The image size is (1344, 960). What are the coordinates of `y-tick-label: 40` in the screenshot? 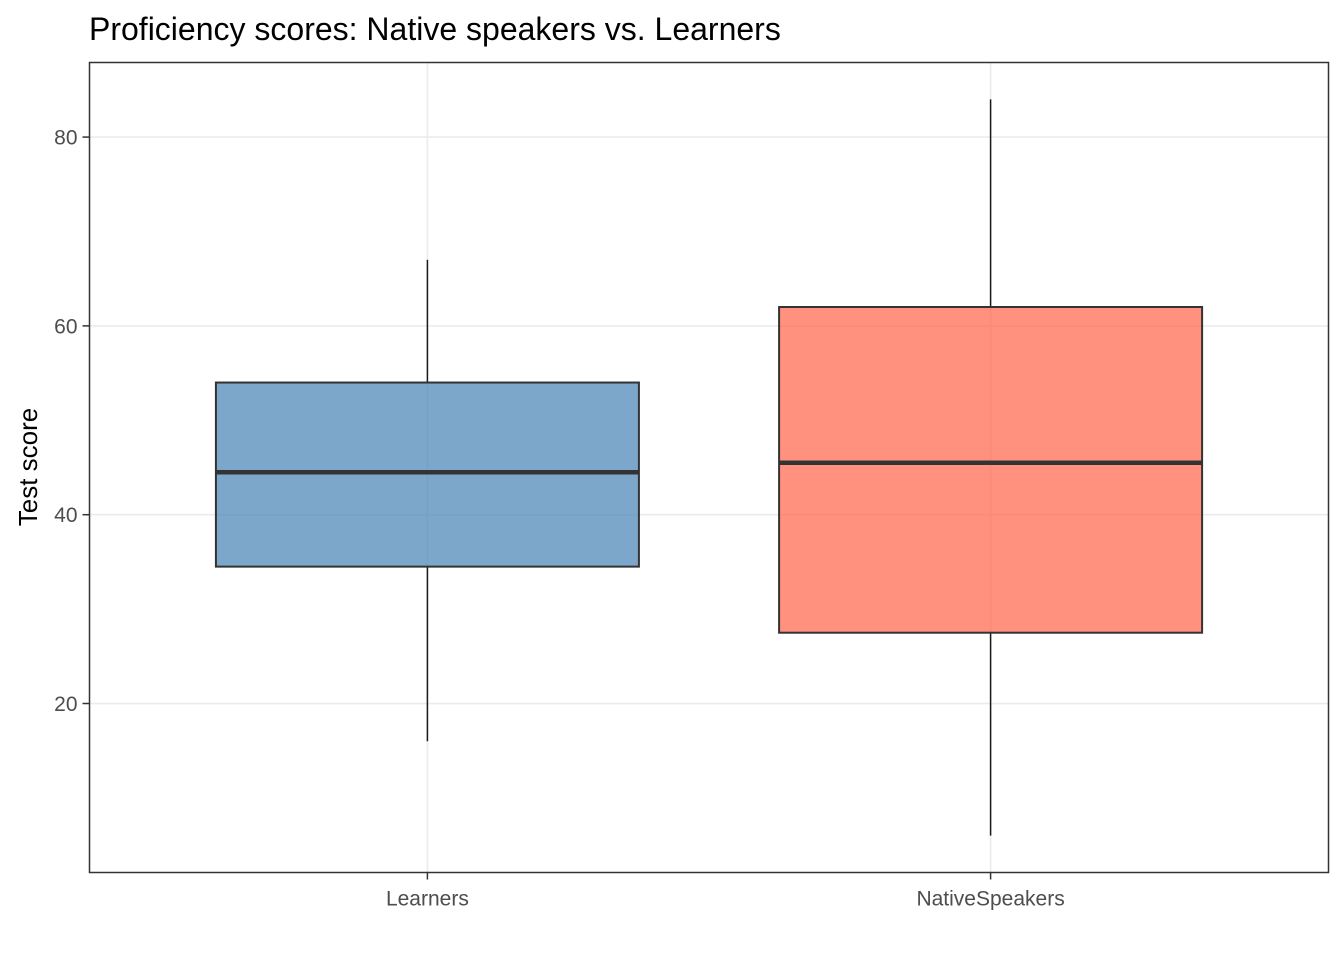 It's located at (65, 515).